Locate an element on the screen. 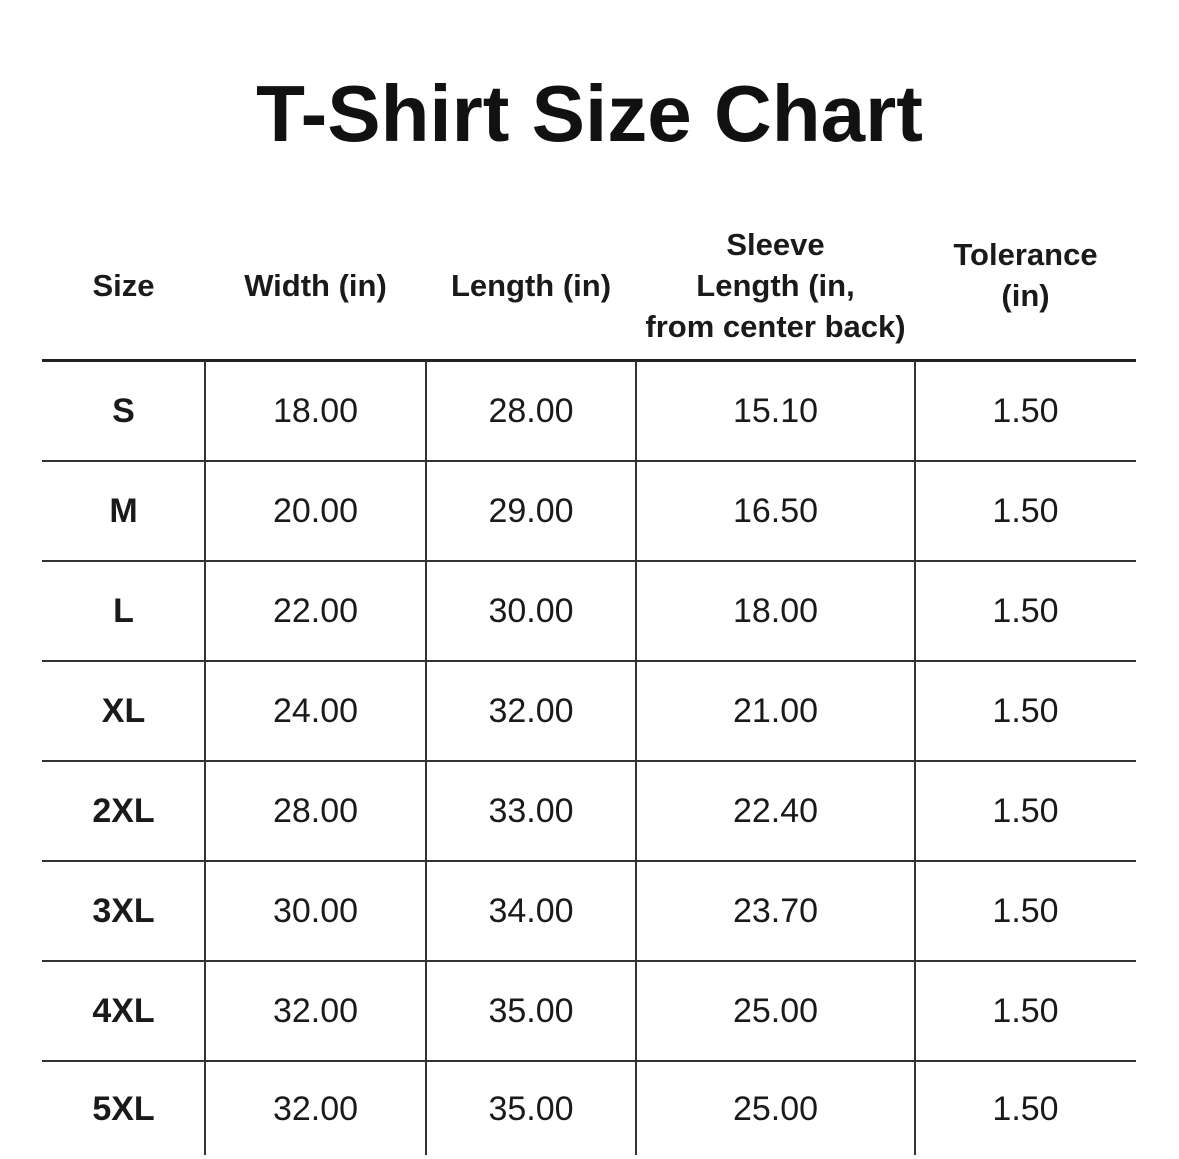 This screenshot has width=1179, height=1159. cell-sleeve-length: 16.50 is located at coordinates (775, 510).